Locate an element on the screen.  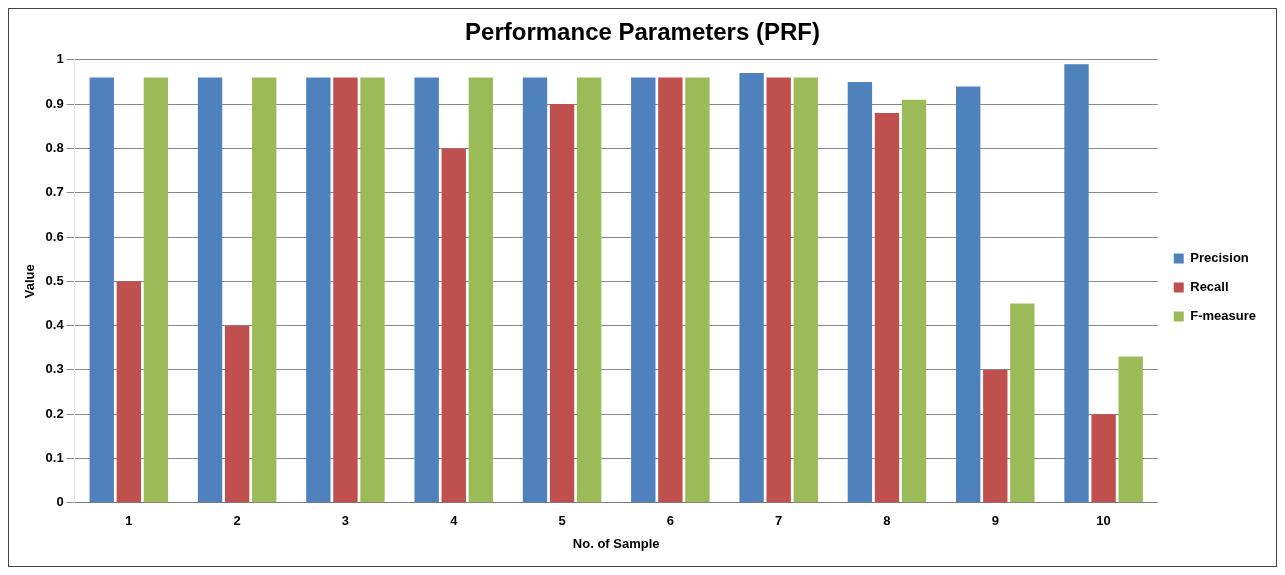
x-tick-label: 4 is located at coordinates (454, 521).